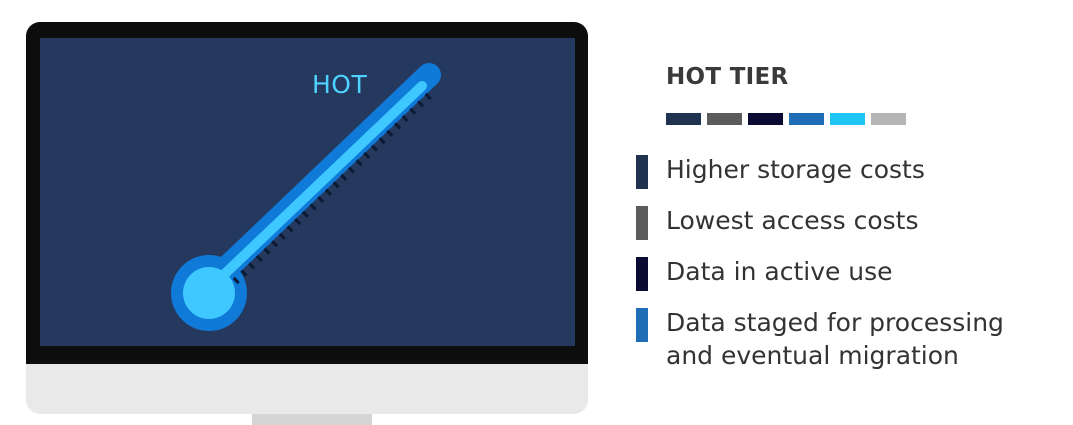 The image size is (1073, 425). Describe the element at coordinates (779, 271) in the screenshot. I see `feature-text: Data in active use` at that location.